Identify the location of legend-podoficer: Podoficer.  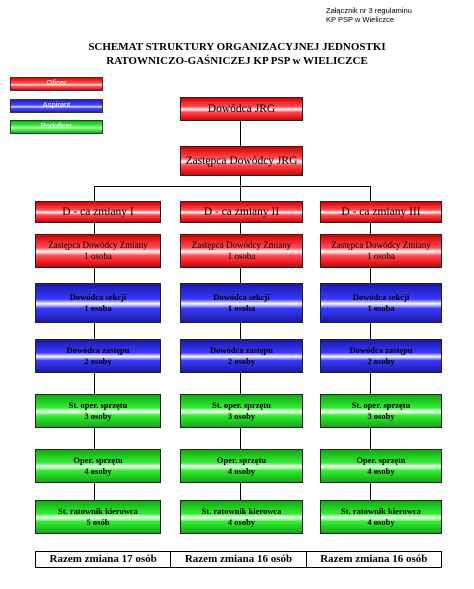
(56, 127).